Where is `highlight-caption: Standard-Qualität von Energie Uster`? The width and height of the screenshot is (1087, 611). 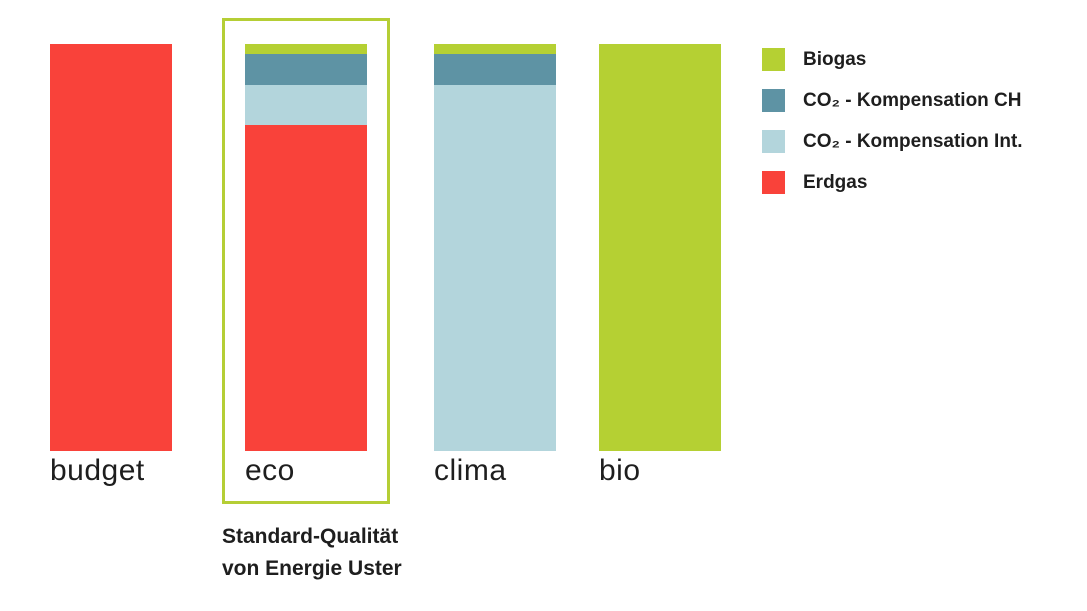 highlight-caption: Standard-Qualität von Energie Uster is located at coordinates (312, 553).